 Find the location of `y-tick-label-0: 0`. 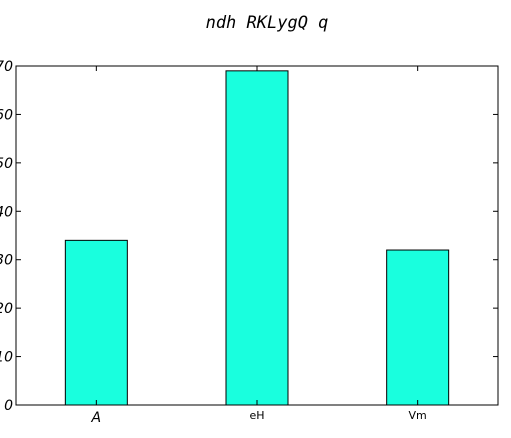

y-tick-label-0: 0 is located at coordinates (8, 406).